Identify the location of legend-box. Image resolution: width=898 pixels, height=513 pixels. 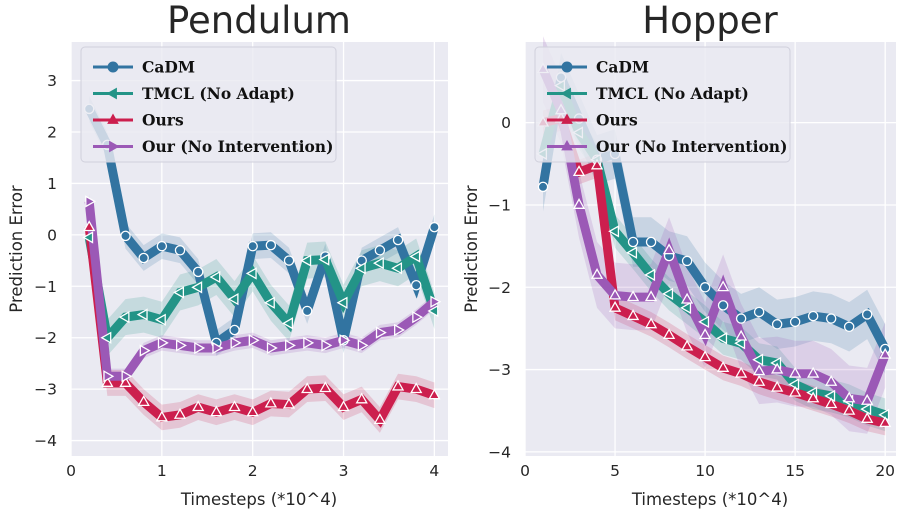
(208, 104).